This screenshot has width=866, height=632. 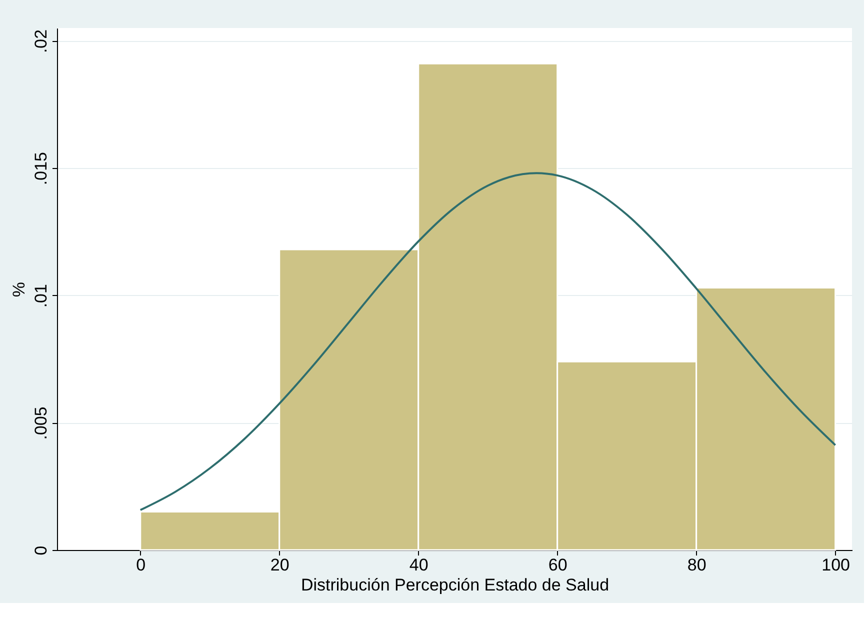 What do you see at coordinates (41, 296) in the screenshot?
I see `y-tick-label: .01` at bounding box center [41, 296].